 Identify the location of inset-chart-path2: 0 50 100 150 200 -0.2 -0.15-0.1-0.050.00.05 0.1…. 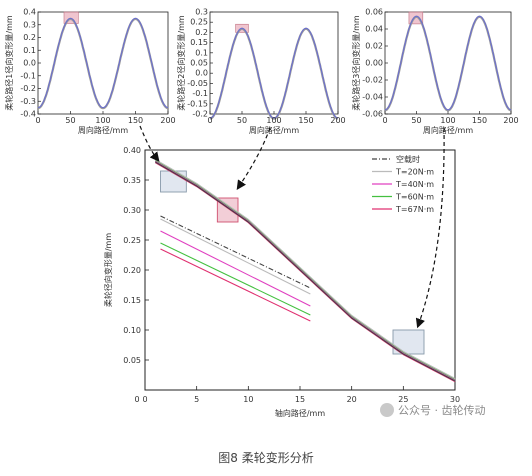
(261, 72).